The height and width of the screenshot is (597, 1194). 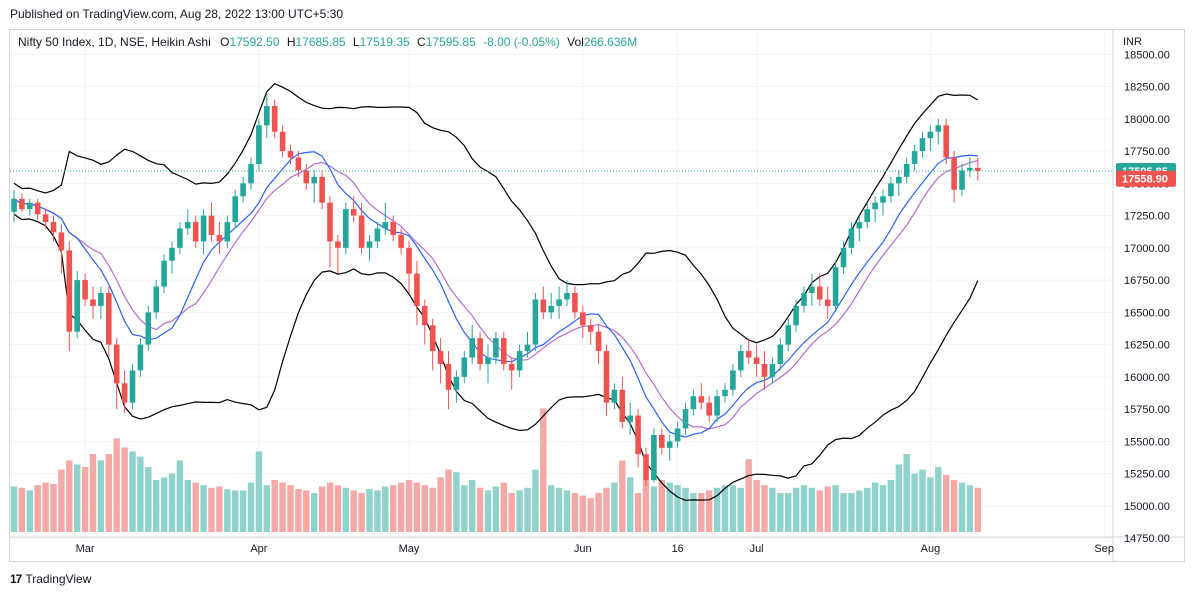 I want to click on price-tick-label: 17250.00, so click(x=1147, y=217).